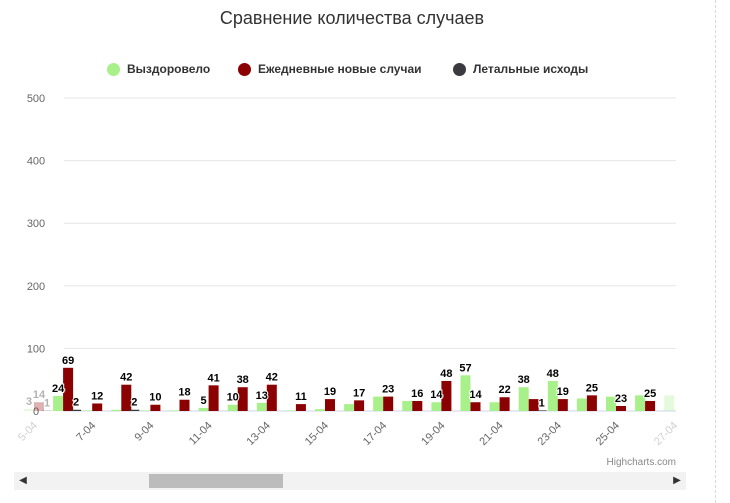  What do you see at coordinates (465, 368) in the screenshot?
I see `data-label-0-20-04: 57` at bounding box center [465, 368].